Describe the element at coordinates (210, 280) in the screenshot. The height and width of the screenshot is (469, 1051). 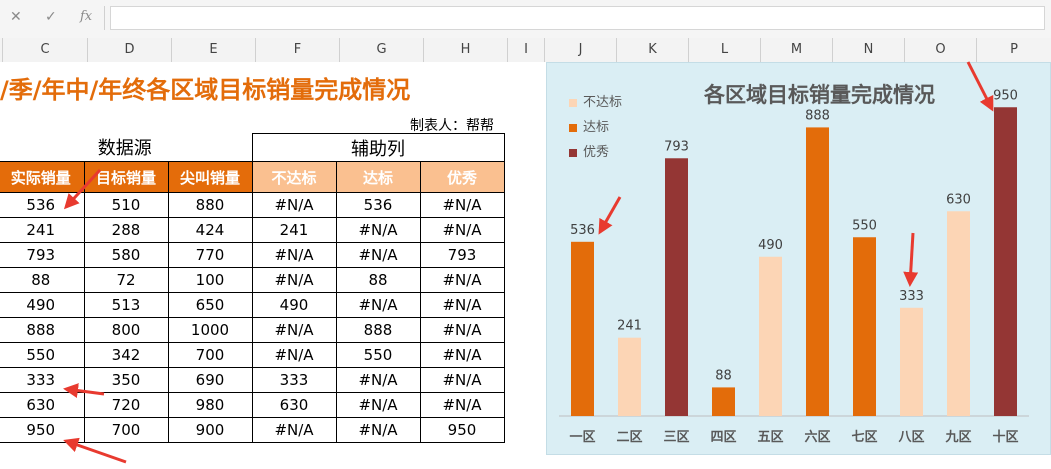
I see `cell: 100` at that location.